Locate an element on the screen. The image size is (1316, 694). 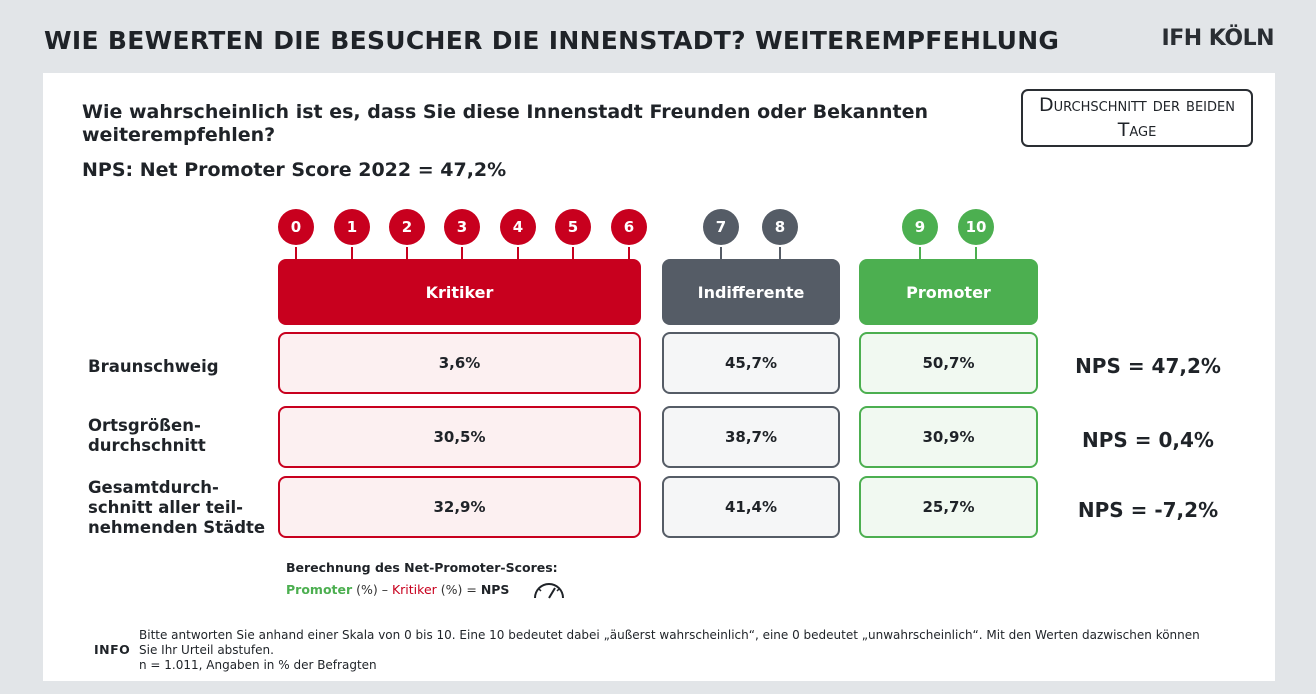
value-cell-indifferent: 38,7% is located at coordinates (751, 437).